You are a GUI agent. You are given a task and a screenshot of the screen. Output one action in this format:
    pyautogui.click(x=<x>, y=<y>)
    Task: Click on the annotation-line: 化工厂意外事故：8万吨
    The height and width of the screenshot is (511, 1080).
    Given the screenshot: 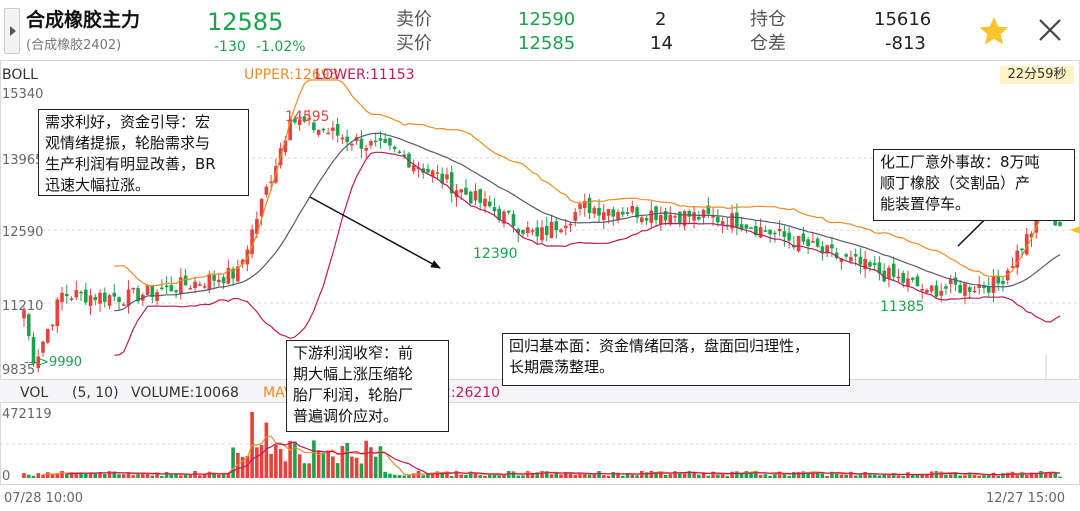 What is the action you would take?
    pyautogui.click(x=960, y=162)
    